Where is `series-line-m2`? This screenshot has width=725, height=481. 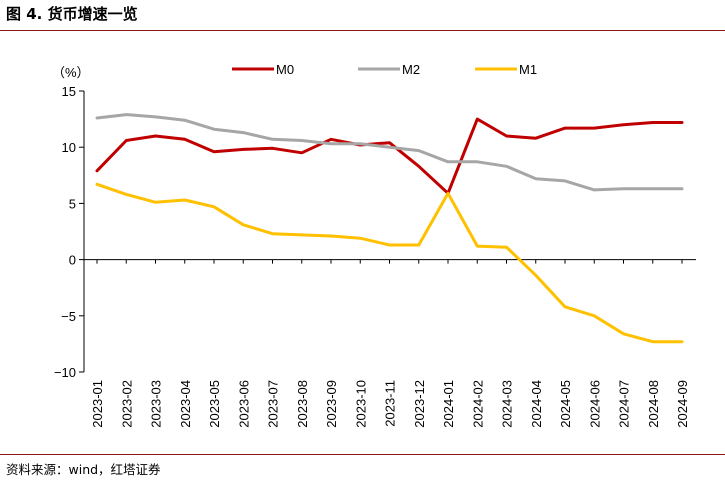
series-line-m2 is located at coordinates (389, 152).